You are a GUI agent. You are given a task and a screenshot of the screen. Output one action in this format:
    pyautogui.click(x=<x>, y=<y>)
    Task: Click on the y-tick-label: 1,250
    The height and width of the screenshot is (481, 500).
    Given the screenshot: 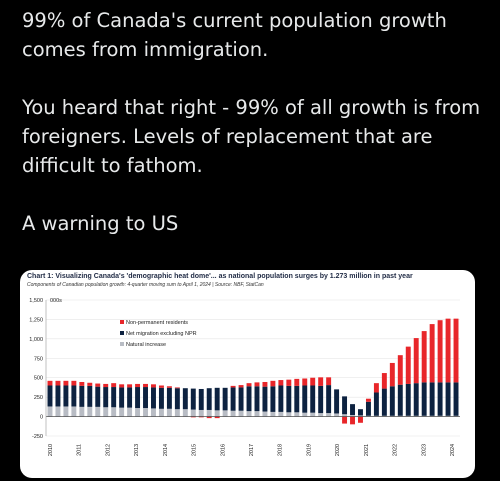 What is the action you would take?
    pyautogui.click(x=36, y=320)
    